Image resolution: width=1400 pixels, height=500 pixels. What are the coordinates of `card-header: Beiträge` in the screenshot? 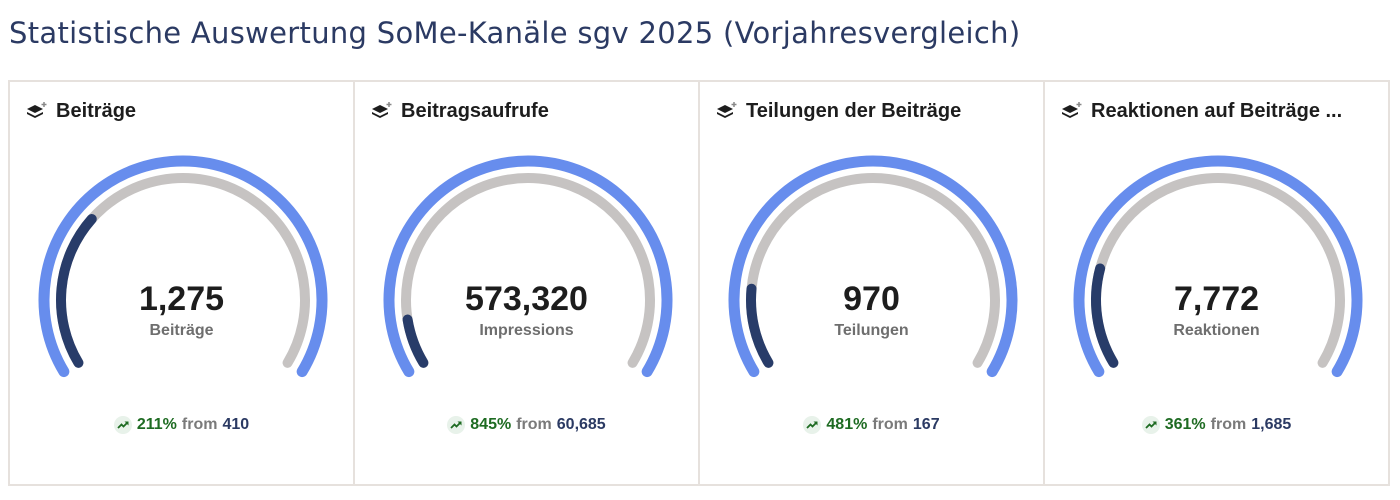 It's located at (81, 111).